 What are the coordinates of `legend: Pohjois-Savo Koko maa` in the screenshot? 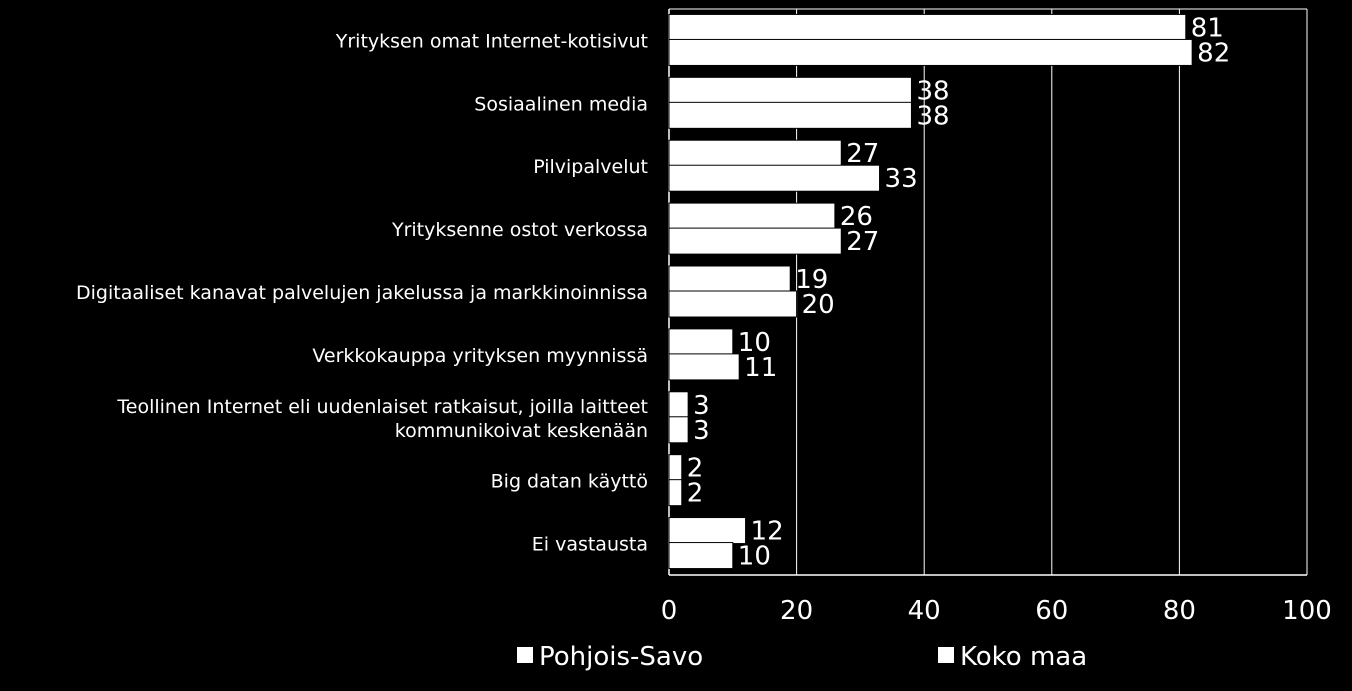 It's located at (802, 657).